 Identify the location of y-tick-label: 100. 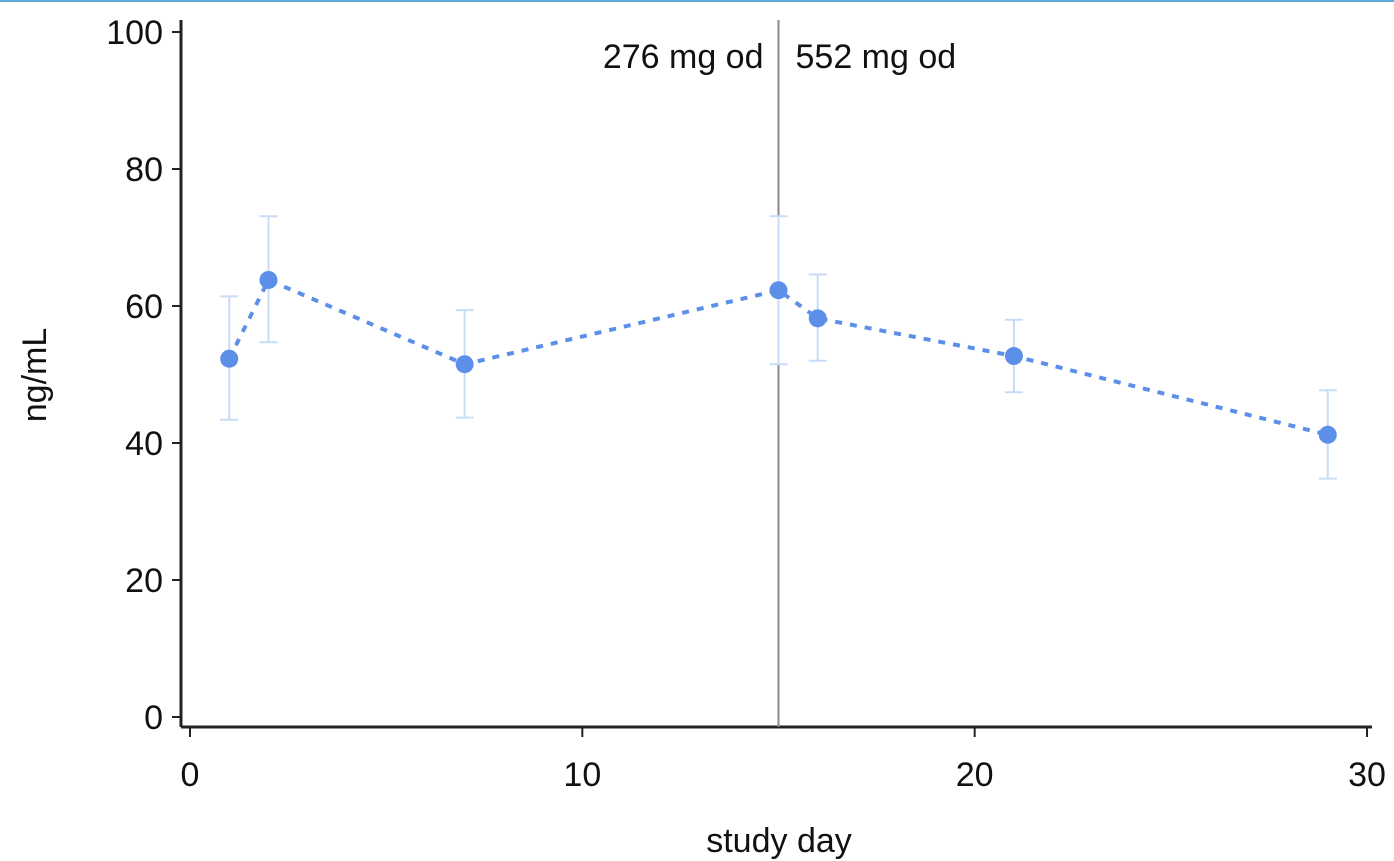
(134, 33).